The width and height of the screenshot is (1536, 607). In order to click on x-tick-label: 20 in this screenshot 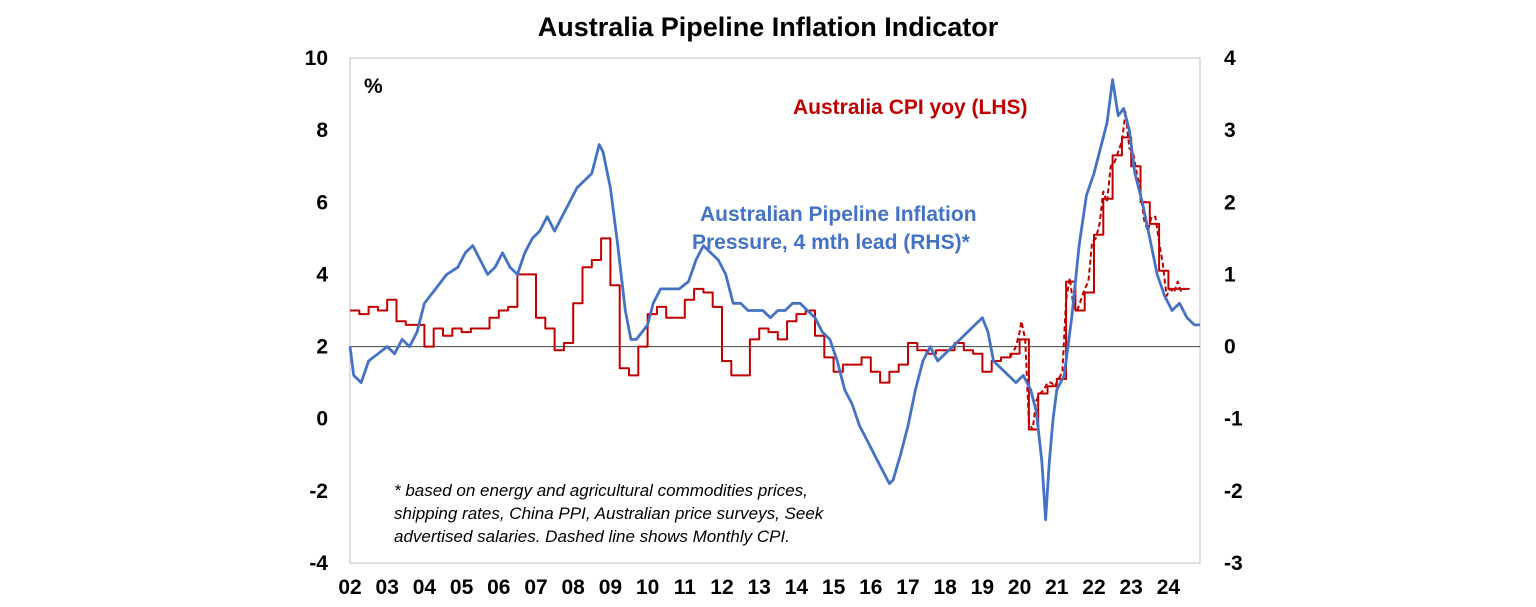, I will do `click(1019, 587)`.